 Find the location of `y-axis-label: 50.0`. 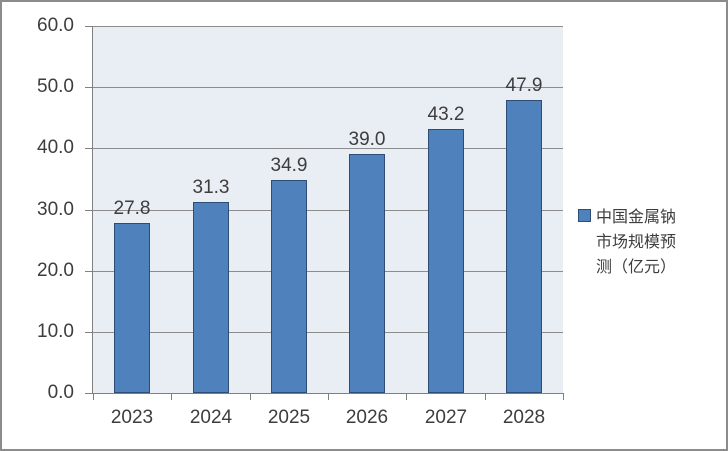

y-axis-label: 50.0 is located at coordinates (55, 86).